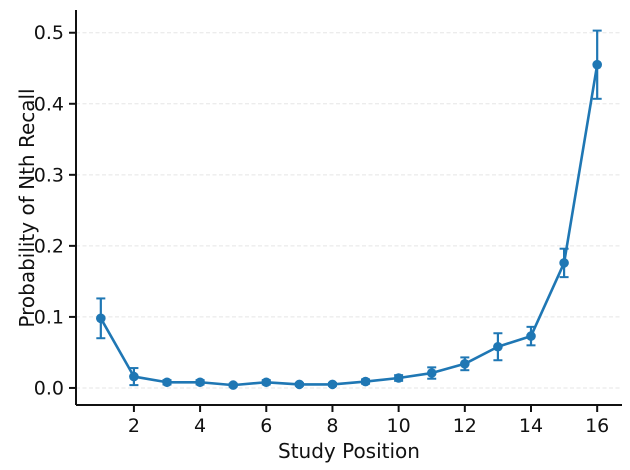  I want to click on x-tick-label: 8, so click(332, 426).